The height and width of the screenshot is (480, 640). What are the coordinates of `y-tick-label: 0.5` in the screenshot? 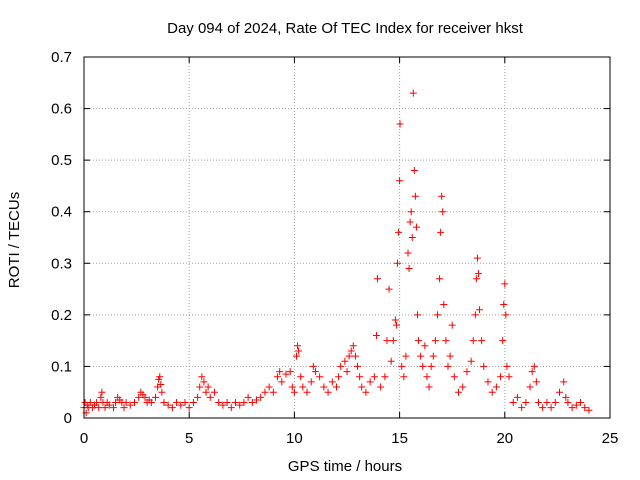 It's located at (61, 160).